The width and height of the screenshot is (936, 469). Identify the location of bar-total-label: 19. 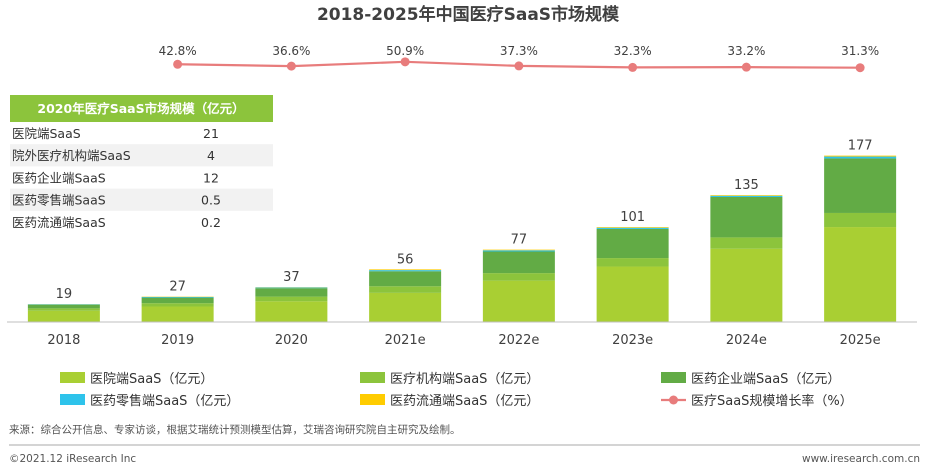
(64, 294).